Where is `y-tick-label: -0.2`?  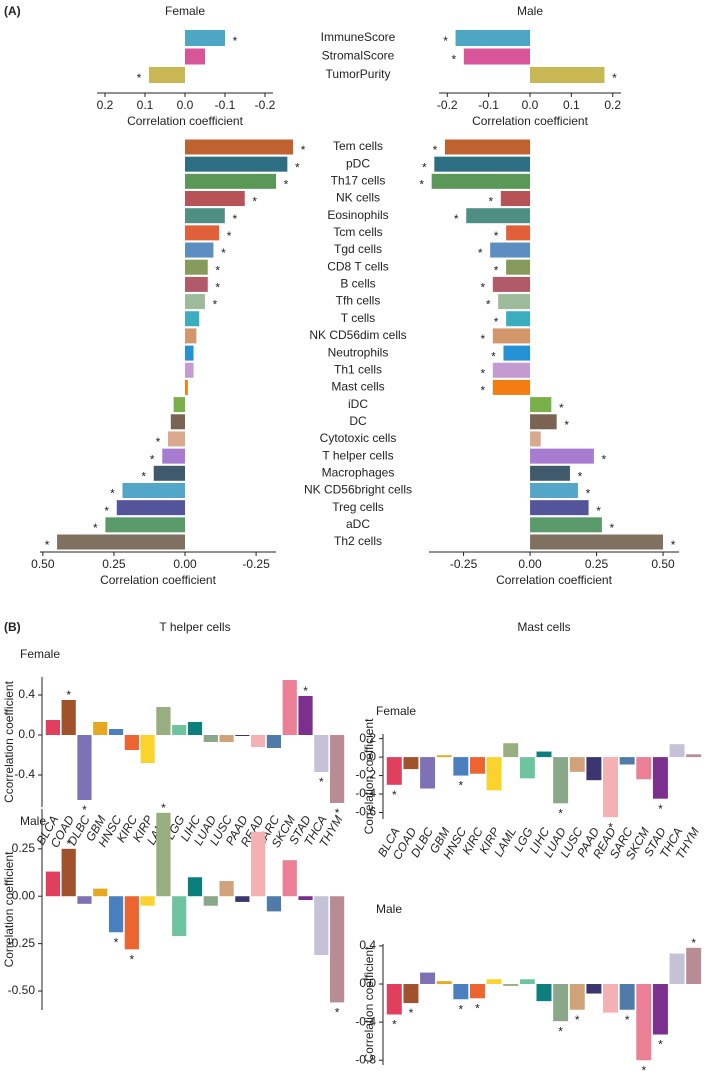
y-tick-label: -0.2 is located at coordinates (365, 775).